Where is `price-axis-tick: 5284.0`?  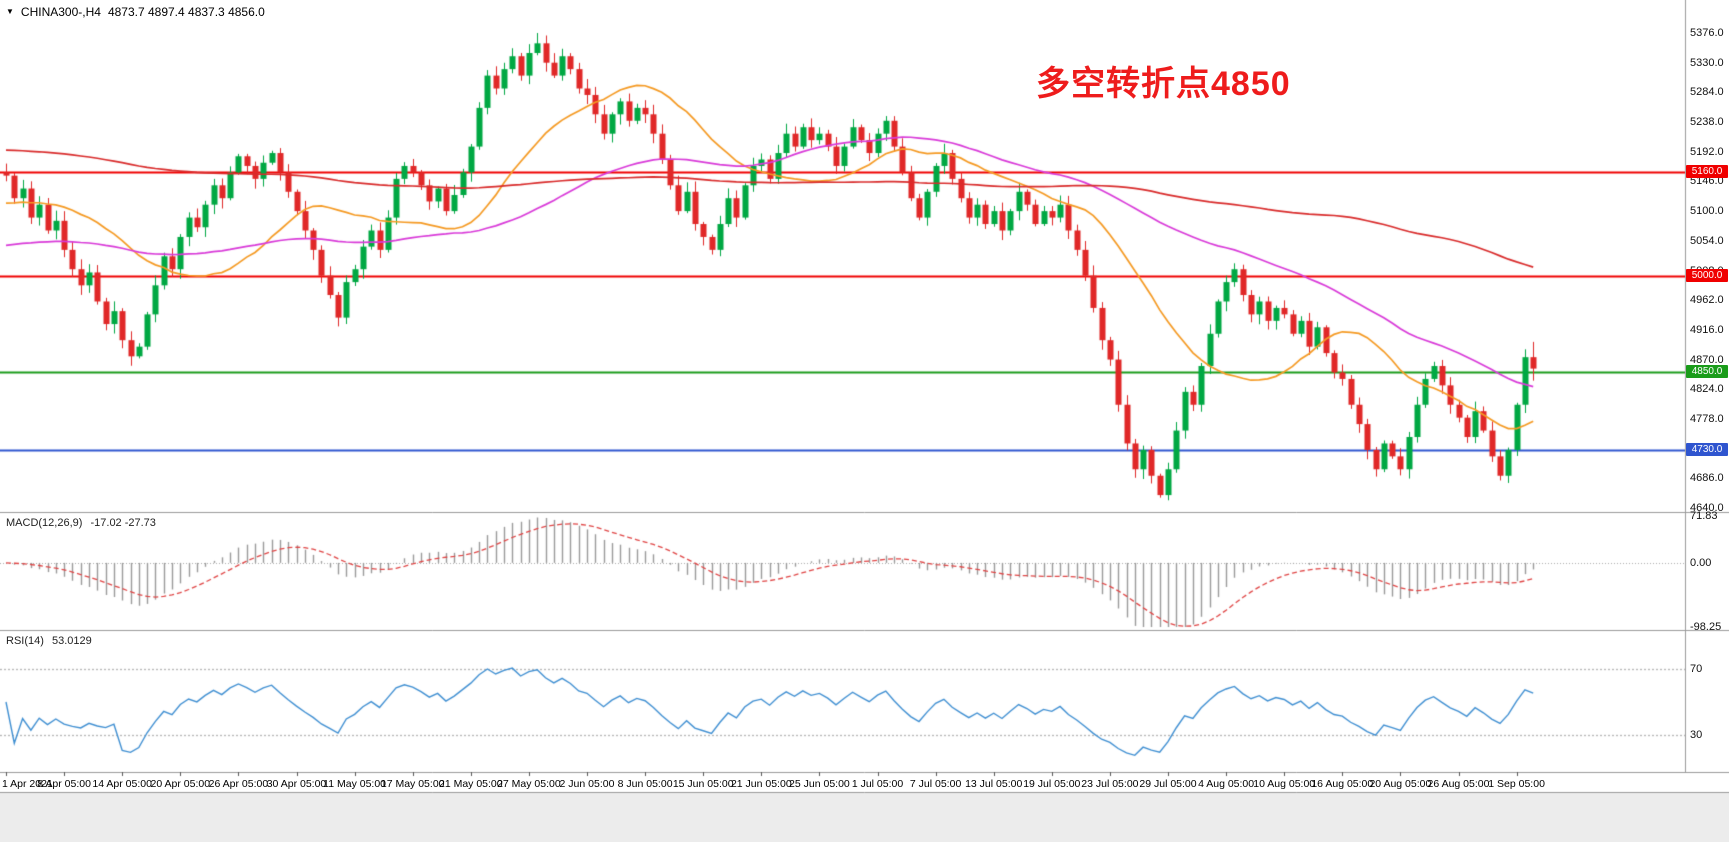
price-axis-tick: 5284.0 is located at coordinates (1707, 92).